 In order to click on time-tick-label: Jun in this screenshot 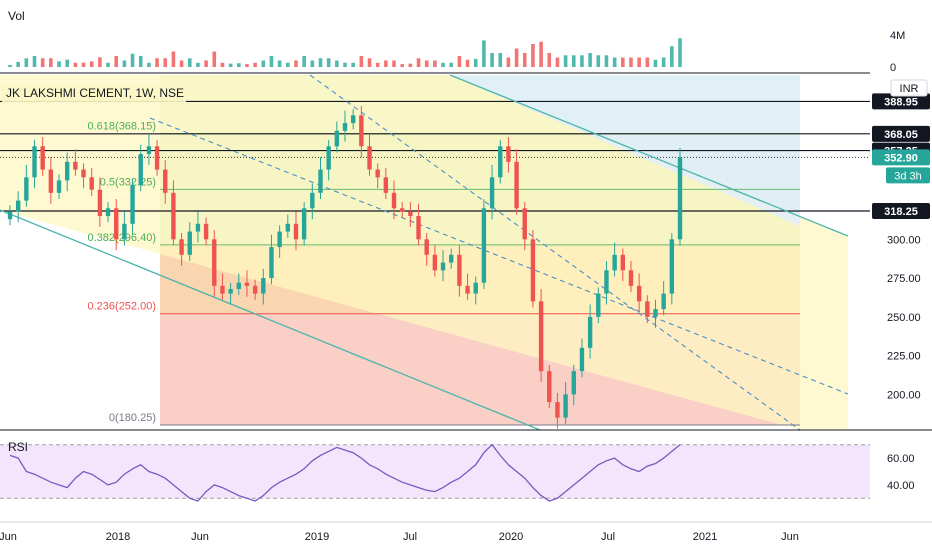, I will do `click(200, 537)`.